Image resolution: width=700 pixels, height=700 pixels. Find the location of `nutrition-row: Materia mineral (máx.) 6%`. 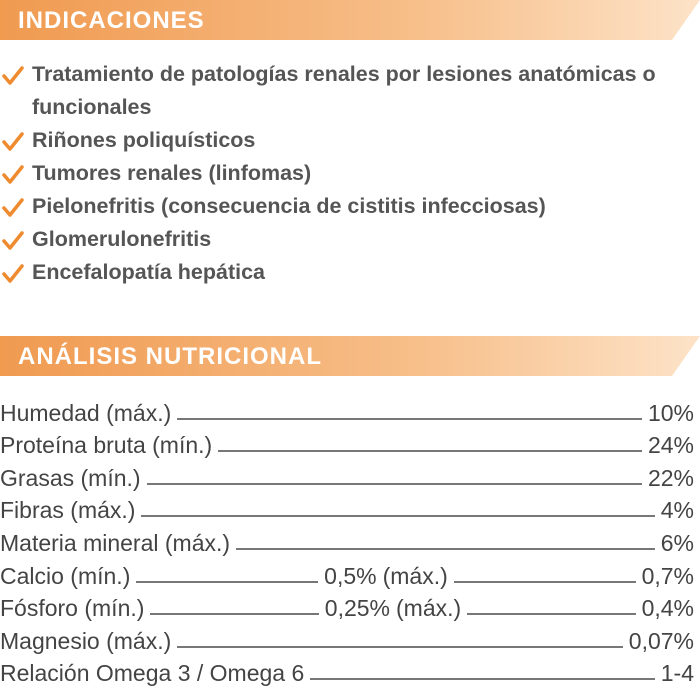

nutrition-row: Materia mineral (máx.) 6% is located at coordinates (347, 540).